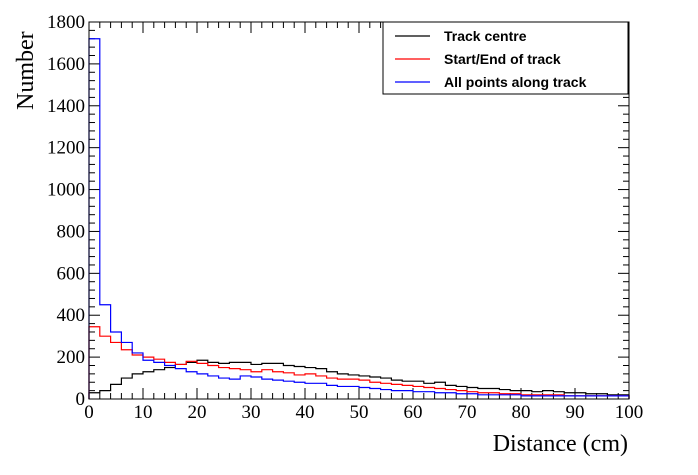  I want to click on y-tick-label: 400, so click(71, 315).